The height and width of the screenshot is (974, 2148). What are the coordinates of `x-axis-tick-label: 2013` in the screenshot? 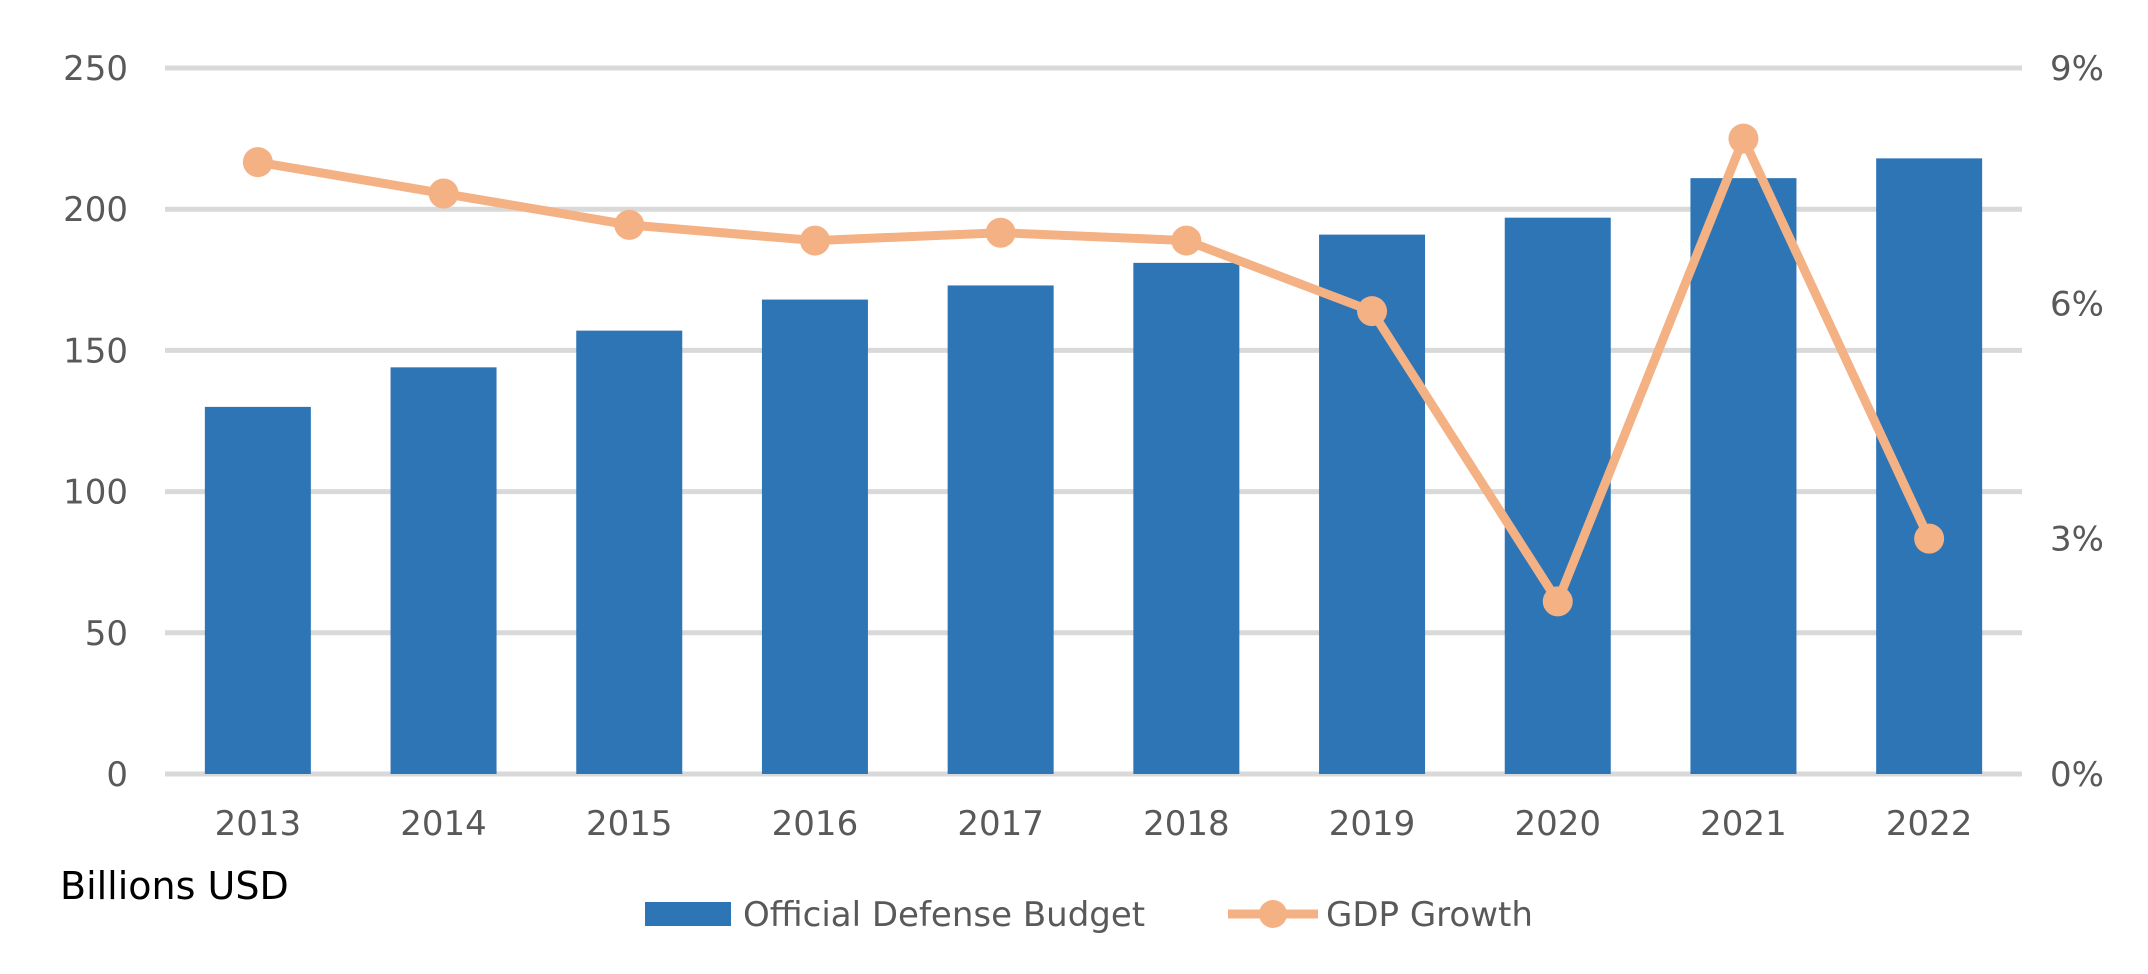 It's located at (258, 824).